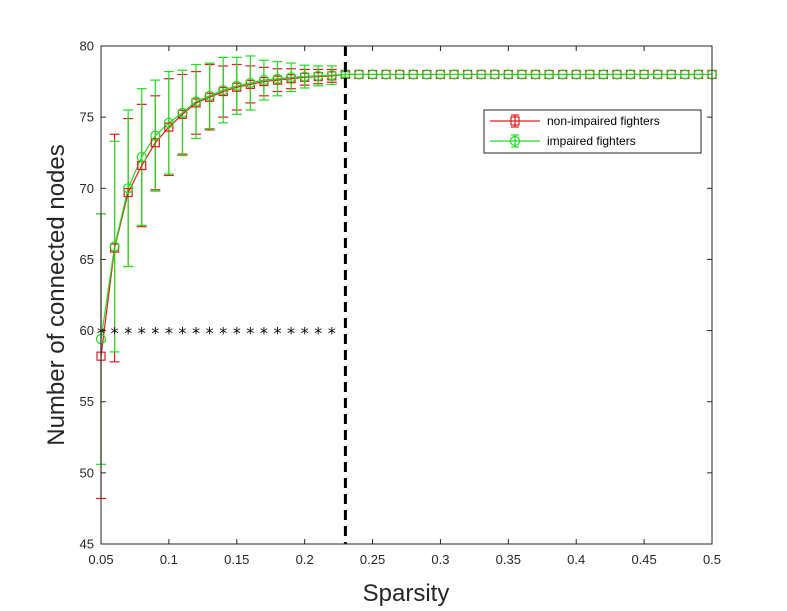  I want to click on legend-box, so click(592, 131).